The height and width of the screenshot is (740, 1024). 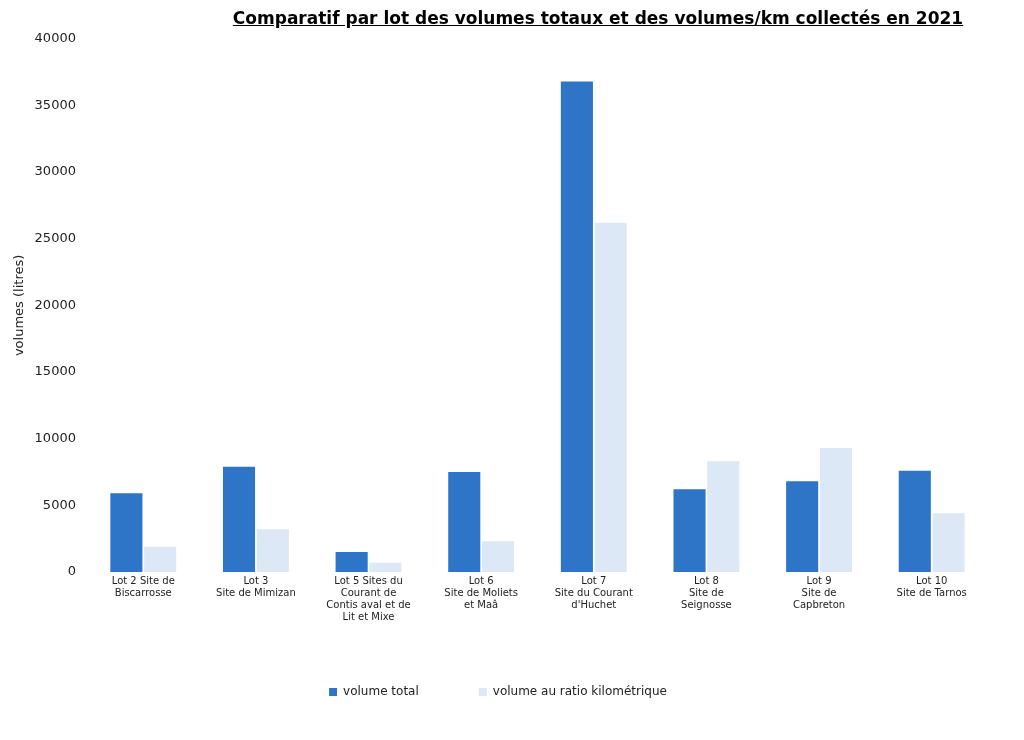 What do you see at coordinates (59, 504) in the screenshot?
I see `y-tick-label: 5000` at bounding box center [59, 504].